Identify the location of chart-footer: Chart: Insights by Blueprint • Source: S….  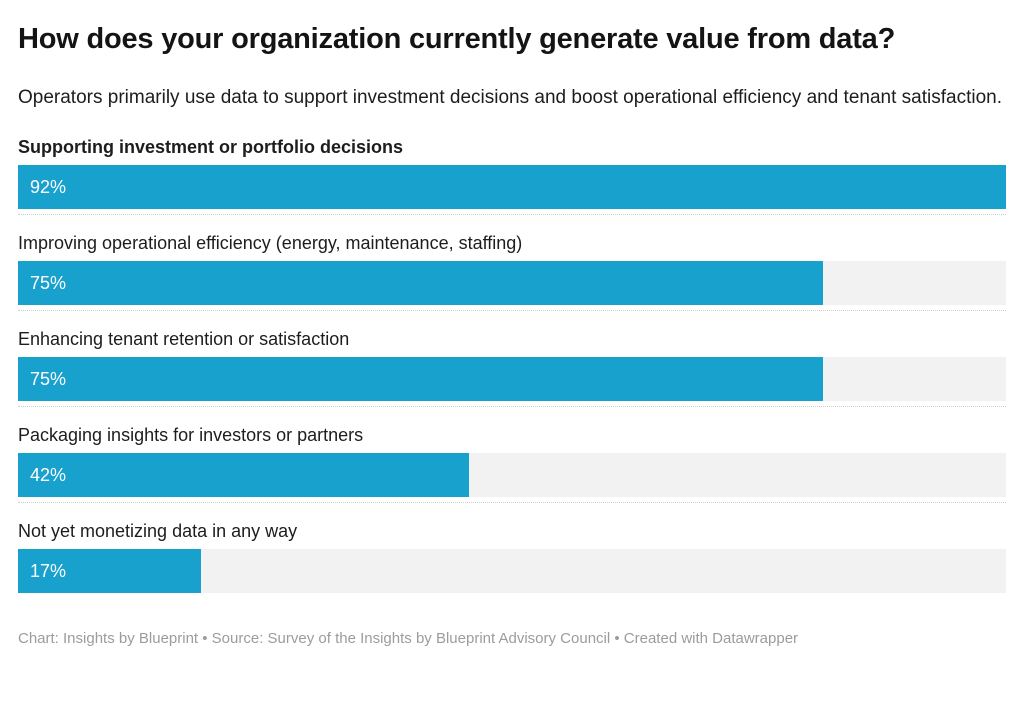
(408, 638).